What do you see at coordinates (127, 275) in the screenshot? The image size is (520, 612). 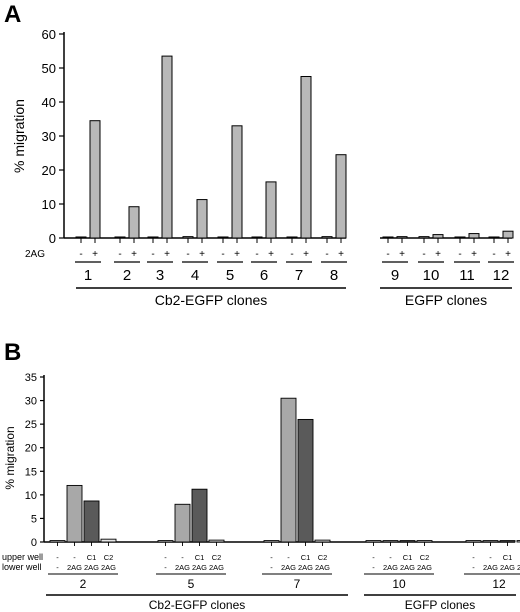 I see `clone-label-a: 2` at bounding box center [127, 275].